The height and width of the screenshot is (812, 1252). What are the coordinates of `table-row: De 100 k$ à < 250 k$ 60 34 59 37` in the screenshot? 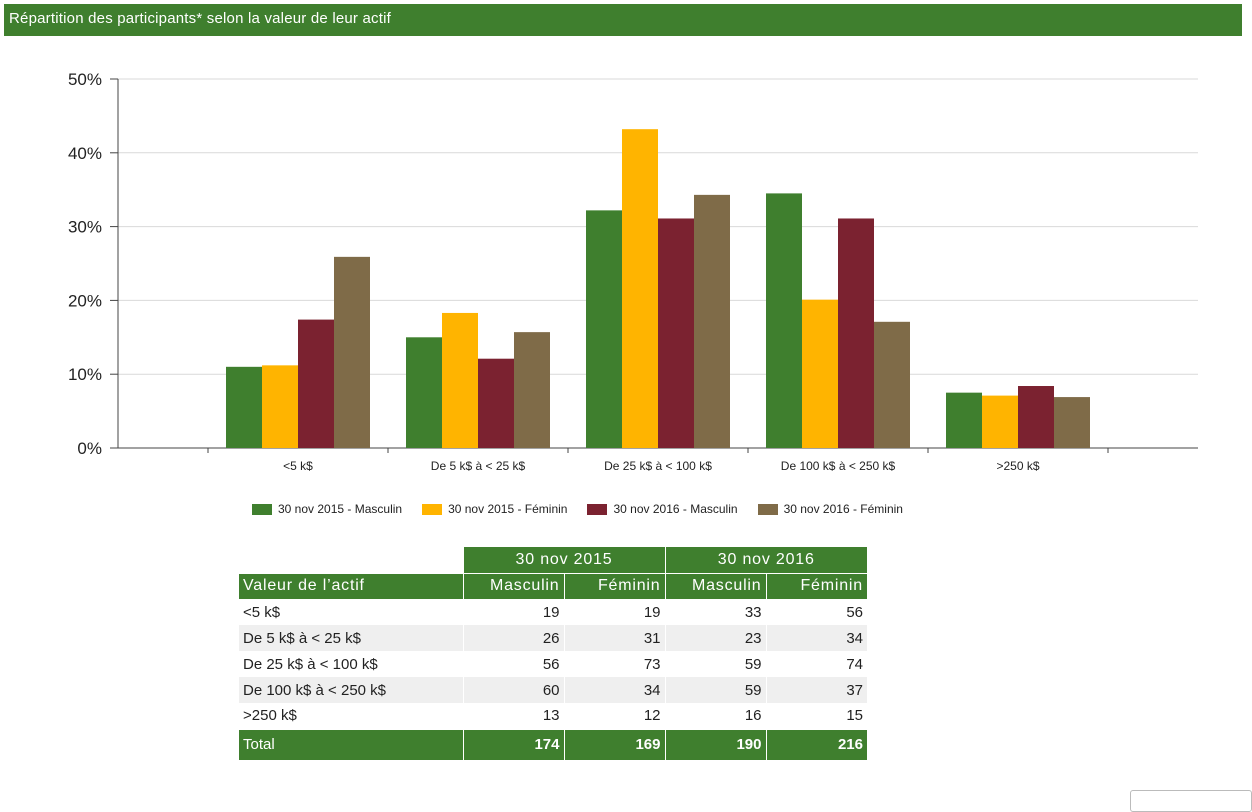 It's located at (553, 690).